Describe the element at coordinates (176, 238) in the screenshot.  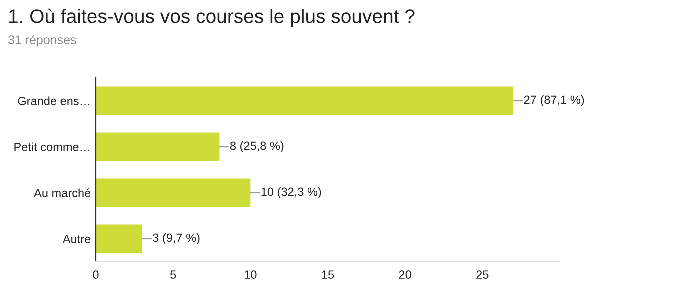
I see `data-label: 3 (9,7 %)` at that location.